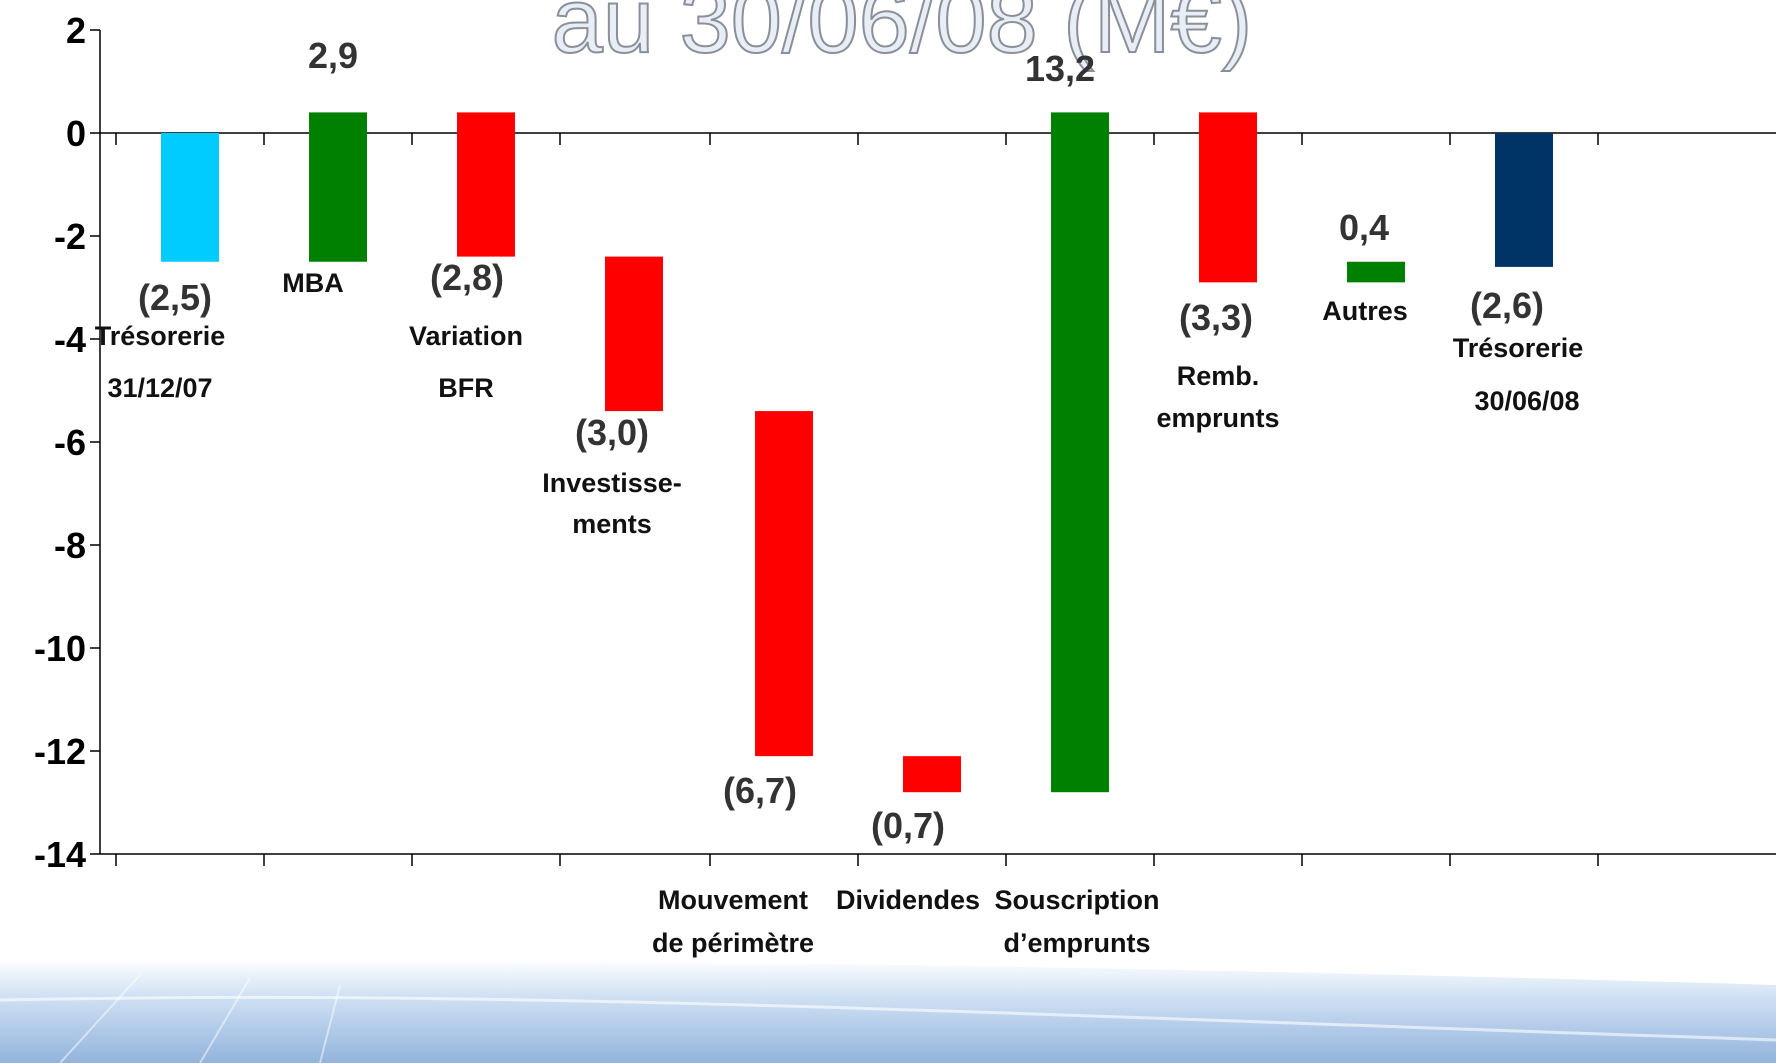 The width and height of the screenshot is (1776, 1063). I want to click on data-label: 13,2, so click(1060, 68).